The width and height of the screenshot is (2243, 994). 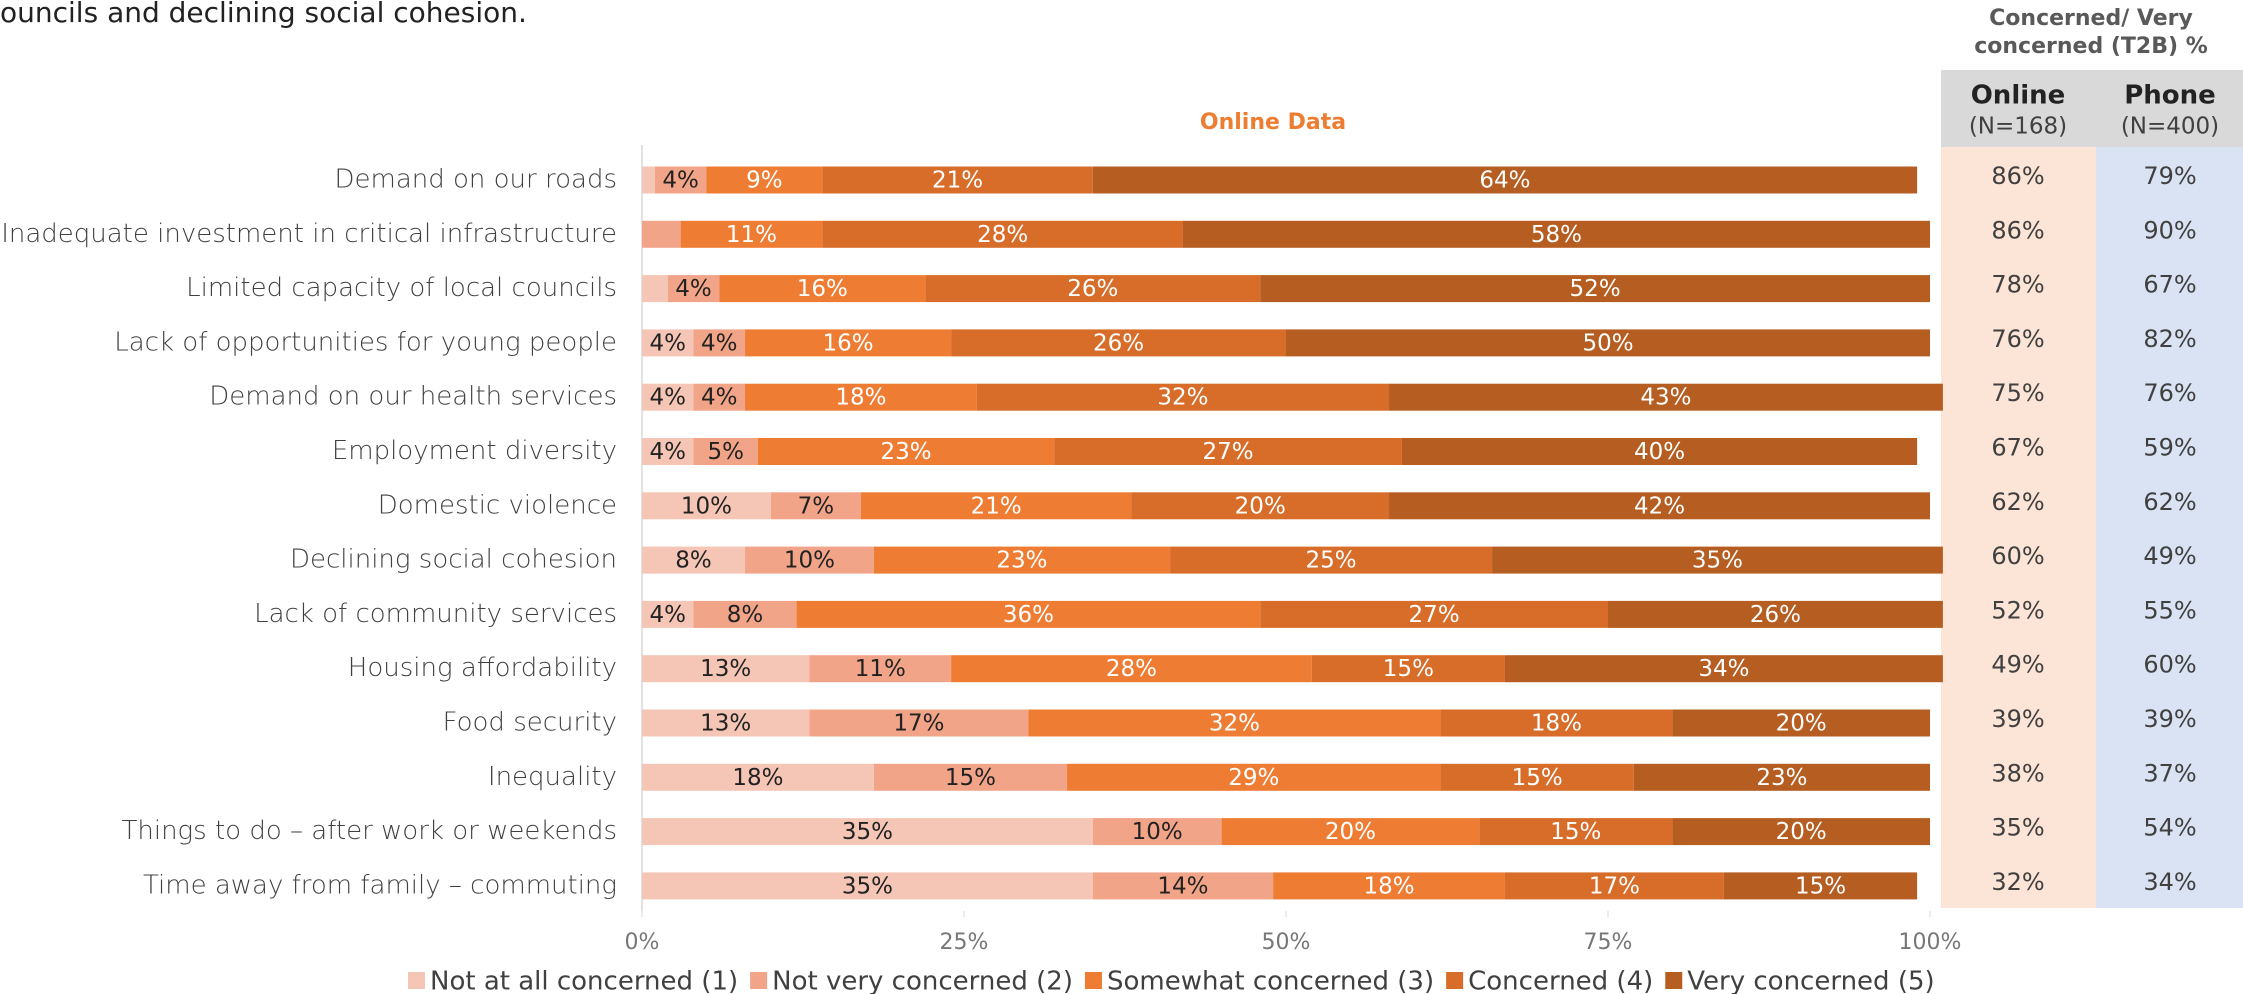 I want to click on table-title: concerned (T2B) %, so click(x=2091, y=46).